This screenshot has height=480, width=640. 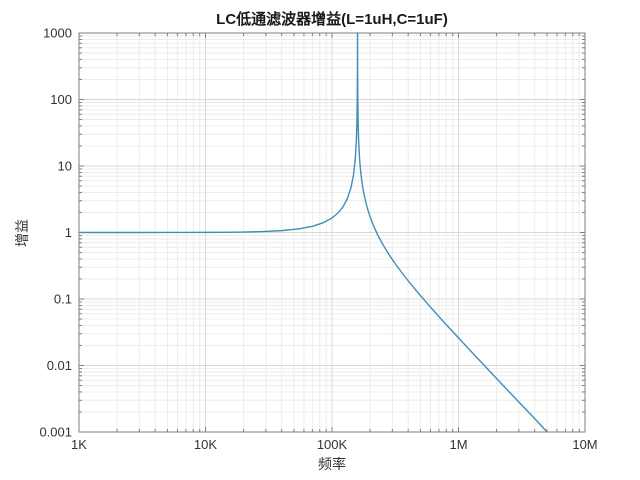 I want to click on y-tick-label: 10, so click(x=65, y=166).